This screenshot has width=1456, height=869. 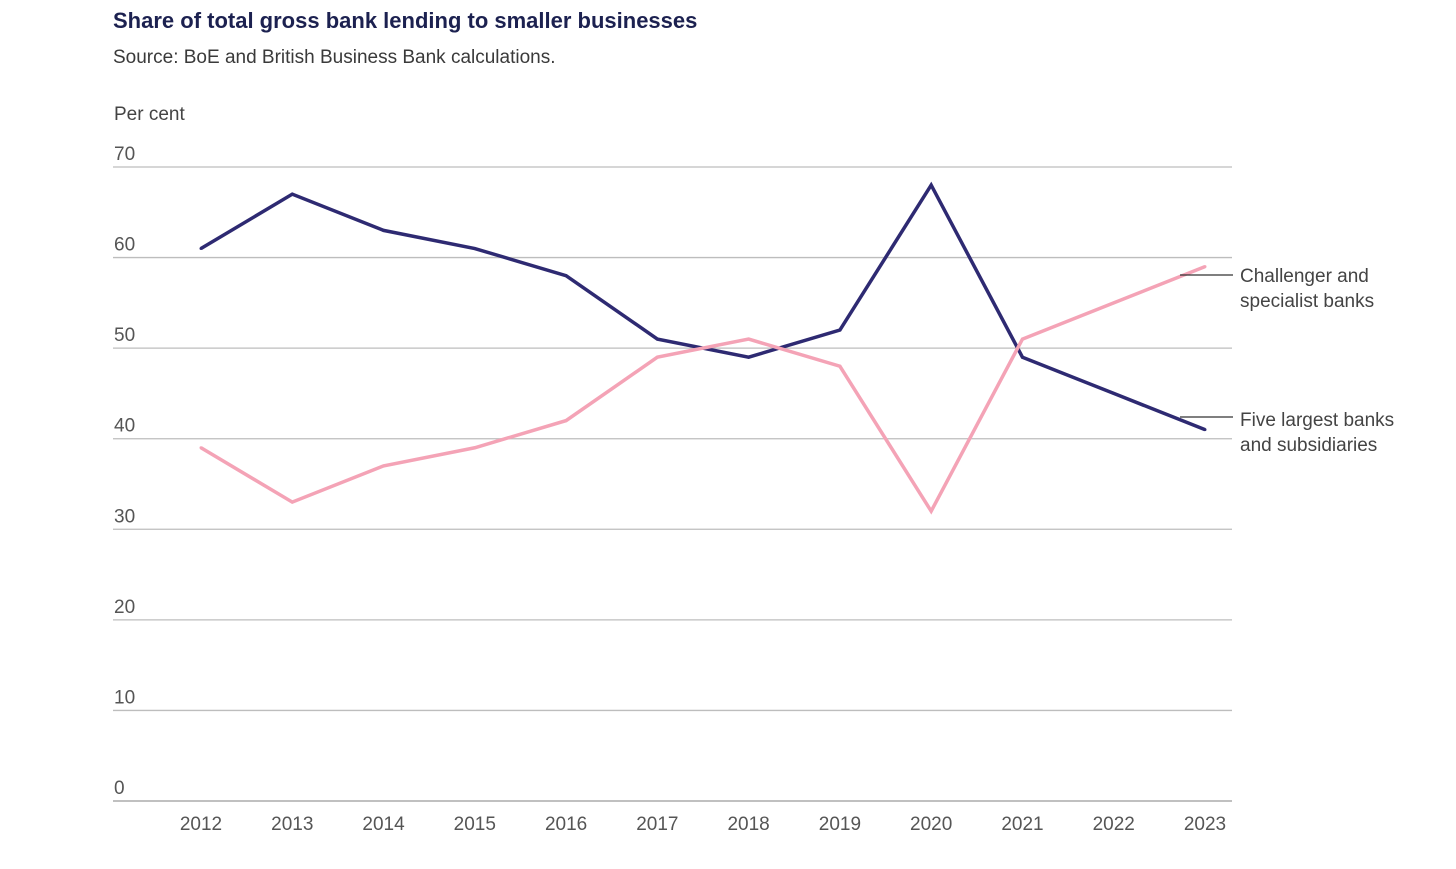 I want to click on x-tick-label: 2016, so click(x=566, y=824).